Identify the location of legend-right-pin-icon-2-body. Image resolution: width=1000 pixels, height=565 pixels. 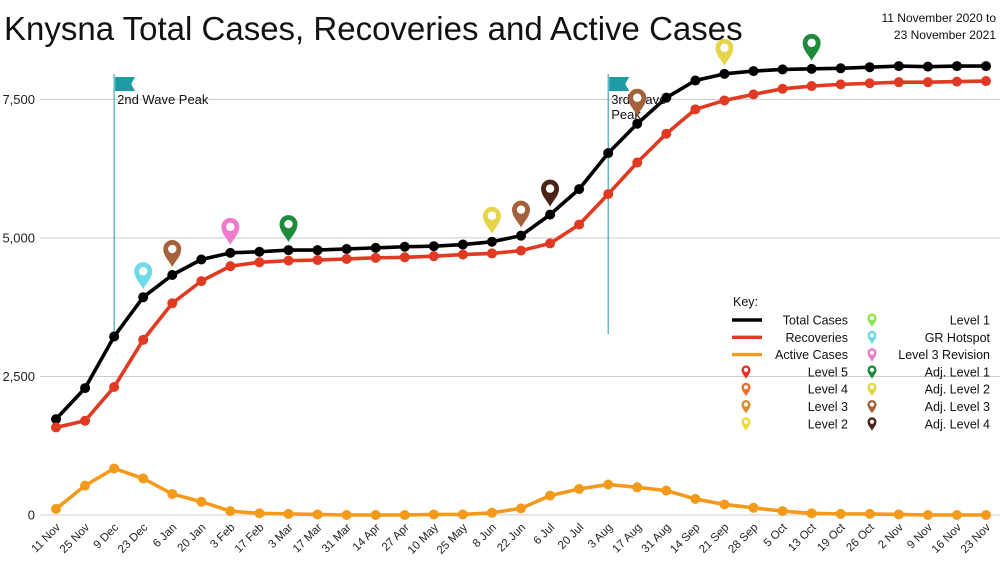
(872, 355).